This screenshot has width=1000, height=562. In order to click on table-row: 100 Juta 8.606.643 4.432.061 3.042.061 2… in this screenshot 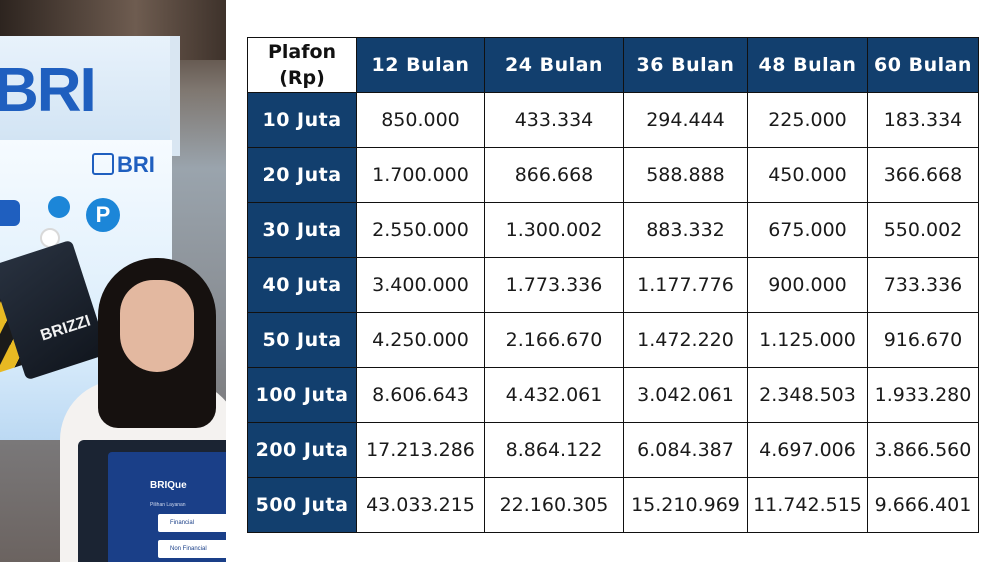, I will do `click(613, 395)`.